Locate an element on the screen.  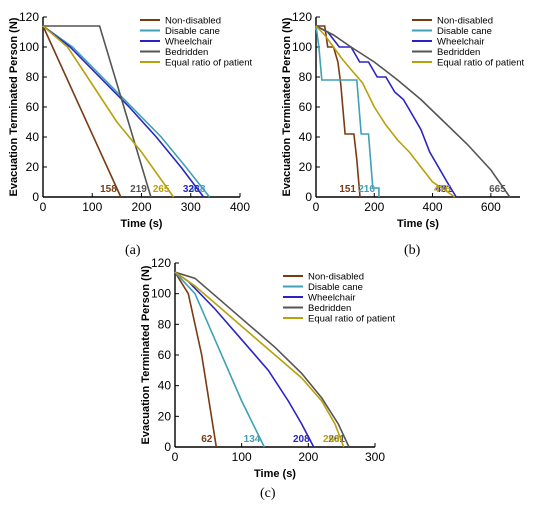
end-time-label: 219 is located at coordinates (138, 189).